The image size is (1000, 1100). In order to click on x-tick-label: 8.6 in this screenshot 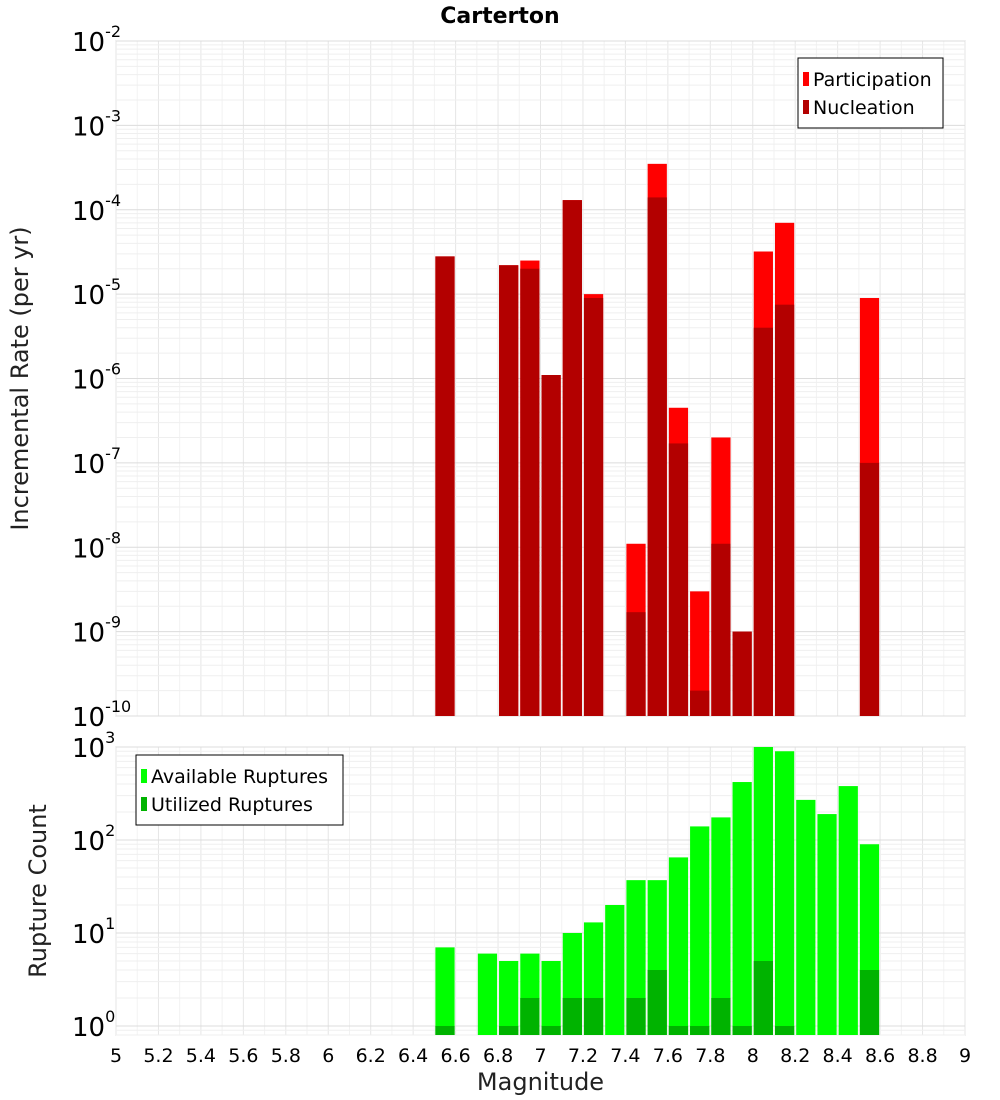, I will do `click(880, 1056)`.